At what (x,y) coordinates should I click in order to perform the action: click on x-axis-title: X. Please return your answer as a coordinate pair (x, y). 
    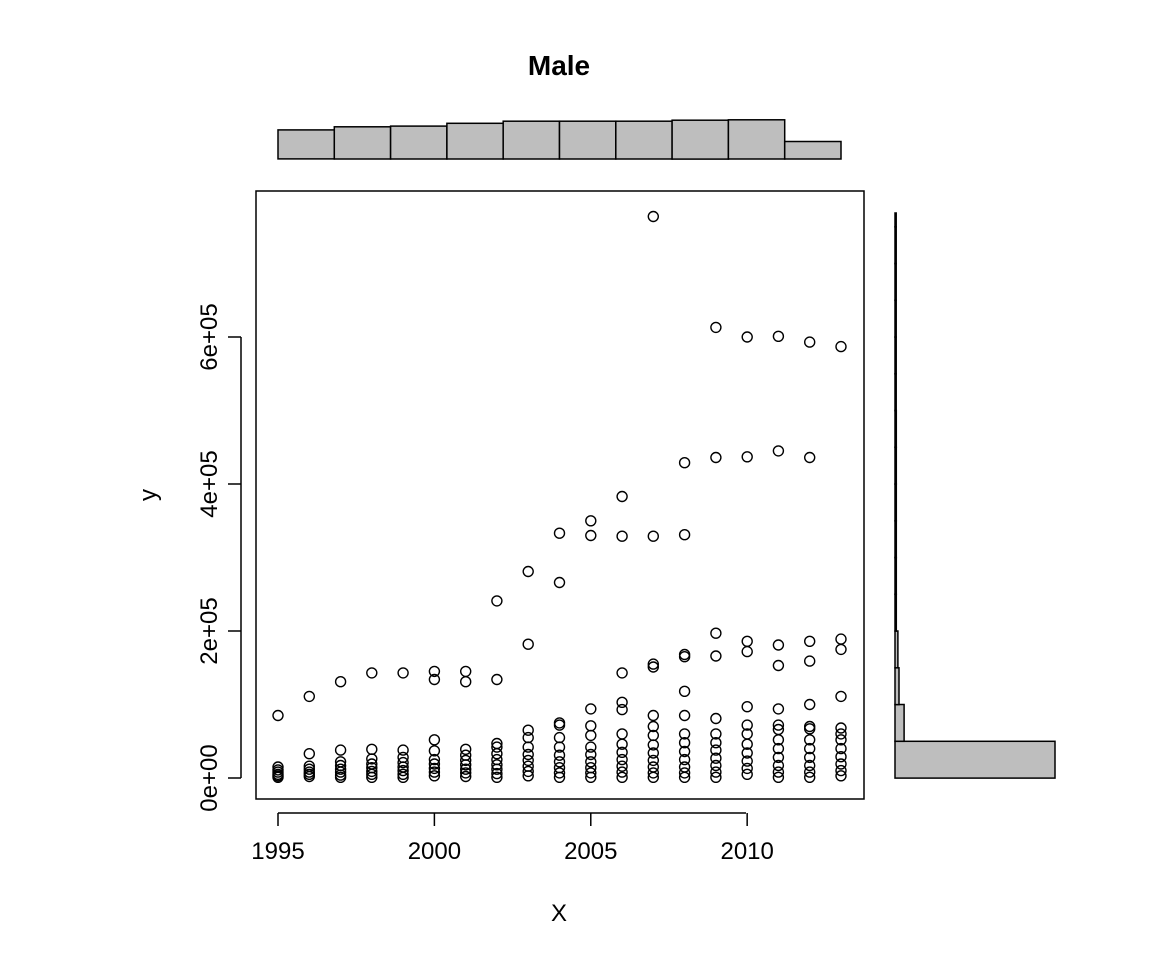
    Looking at the image, I should click on (559, 913).